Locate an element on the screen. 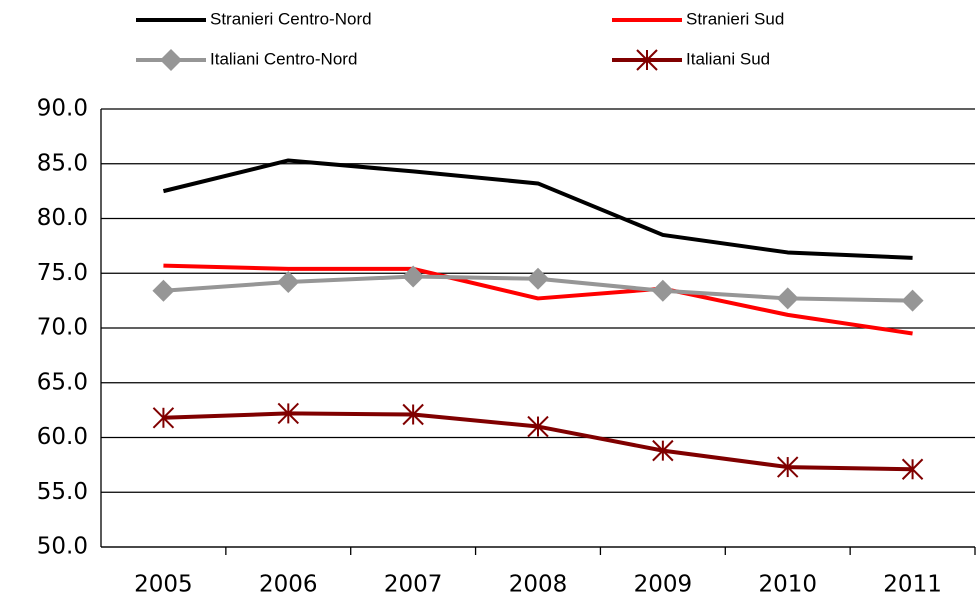  legend-label: Stranieri Centro-Nord is located at coordinates (291, 18).